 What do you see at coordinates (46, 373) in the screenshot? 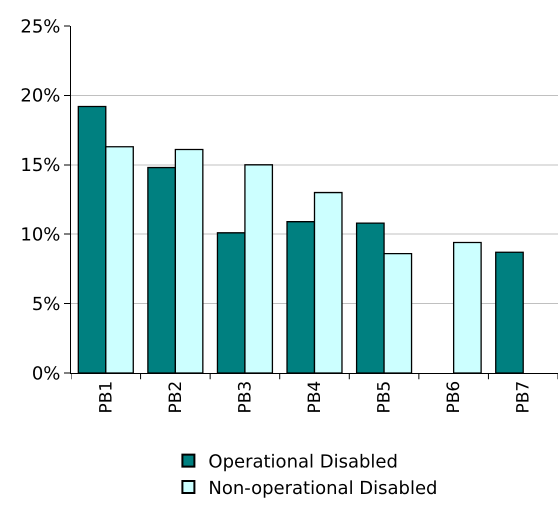
I see `y-tick-label: 0%` at bounding box center [46, 373].